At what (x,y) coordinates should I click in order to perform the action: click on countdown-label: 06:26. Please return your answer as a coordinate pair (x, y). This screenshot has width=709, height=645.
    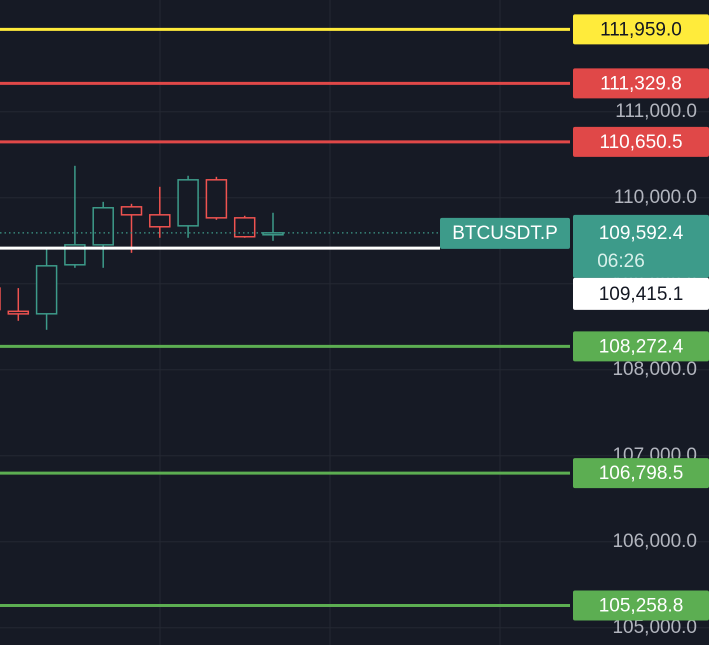
    Looking at the image, I should click on (621, 261).